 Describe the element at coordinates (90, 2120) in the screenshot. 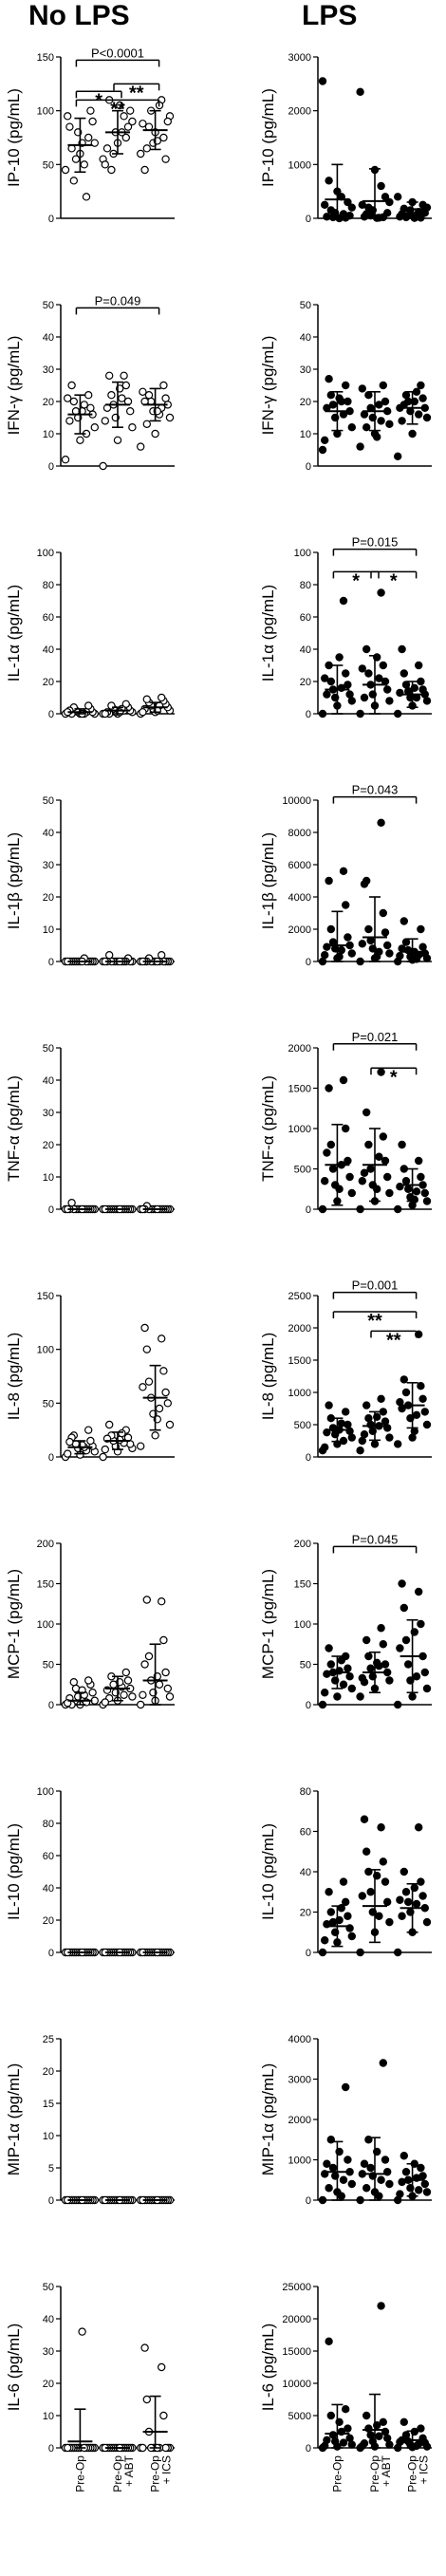

I see `panel-no-lps-16: 0 5 10 15 20 25 MIP-1α (pg/mL)` at that location.